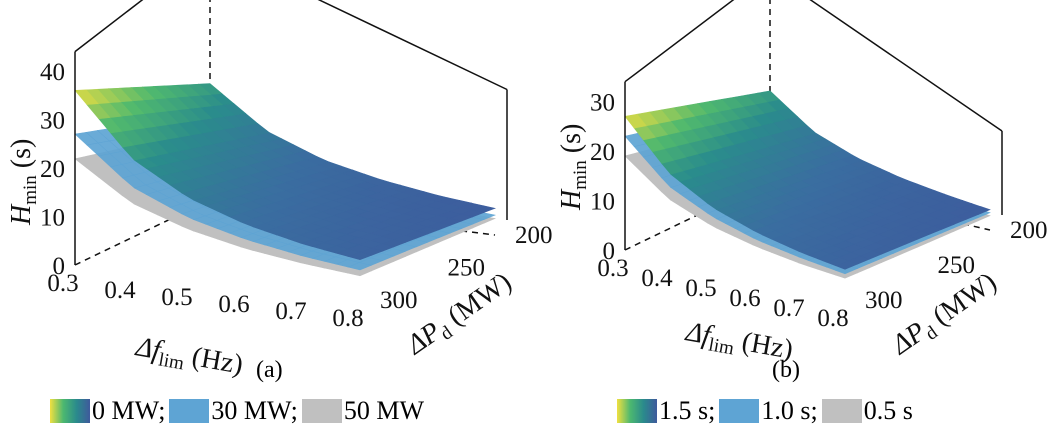 The width and height of the screenshot is (1056, 433). I want to click on legend-label: 1.0 s;, so click(789, 410).